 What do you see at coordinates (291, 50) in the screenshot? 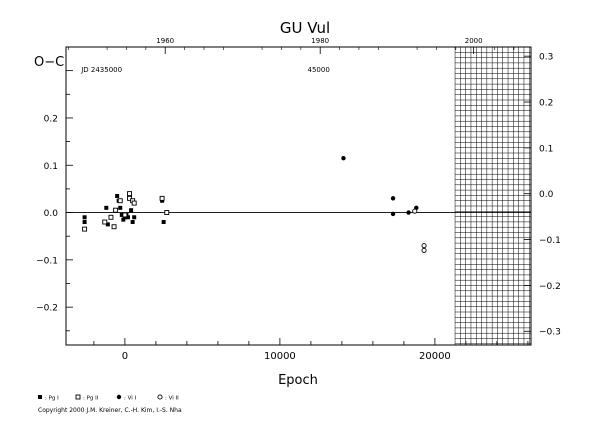
I see `top-year-ticks` at bounding box center [291, 50].